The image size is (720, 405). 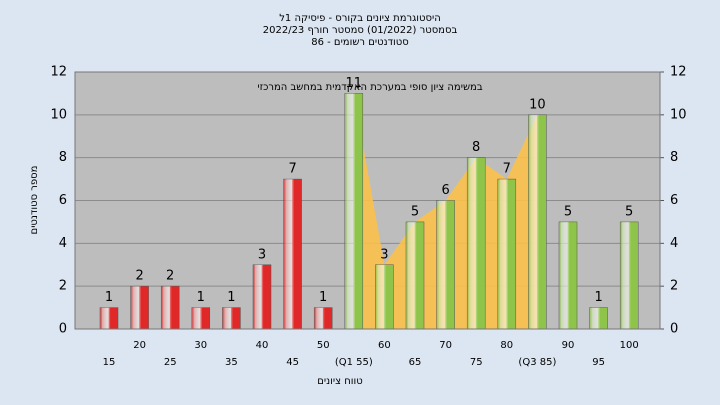 I want to click on y-tick-label: 6, so click(x=63, y=200).